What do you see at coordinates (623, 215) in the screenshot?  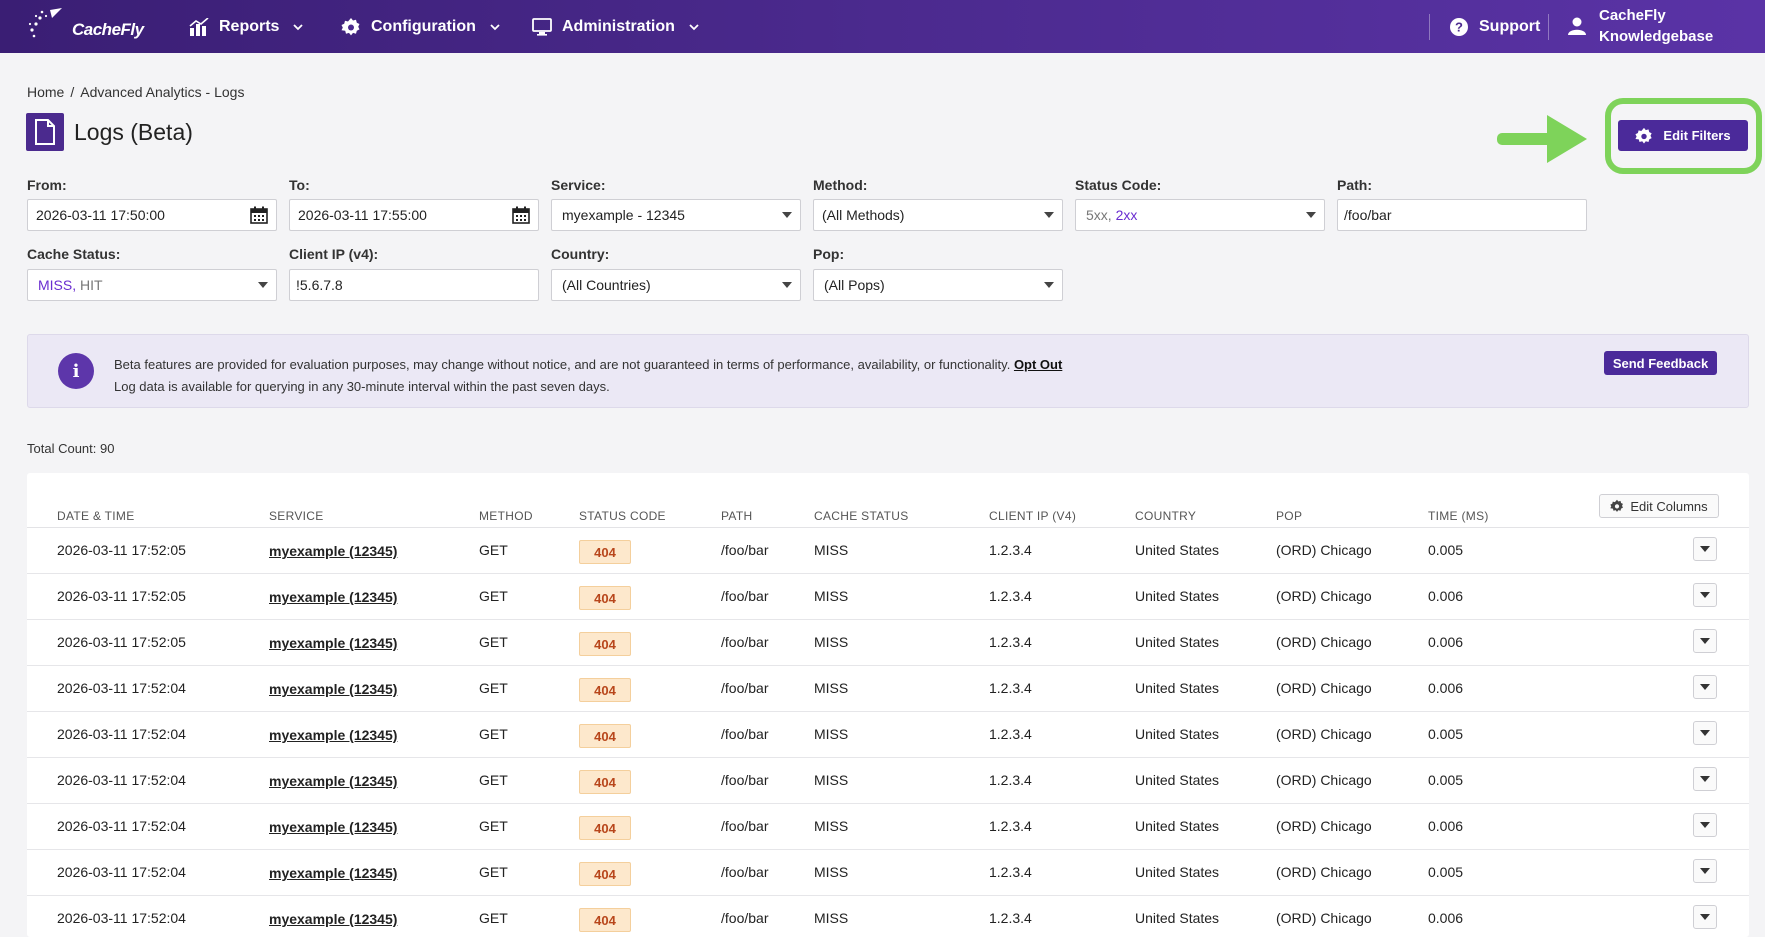 I see `service-value: myexample - 12345` at bounding box center [623, 215].